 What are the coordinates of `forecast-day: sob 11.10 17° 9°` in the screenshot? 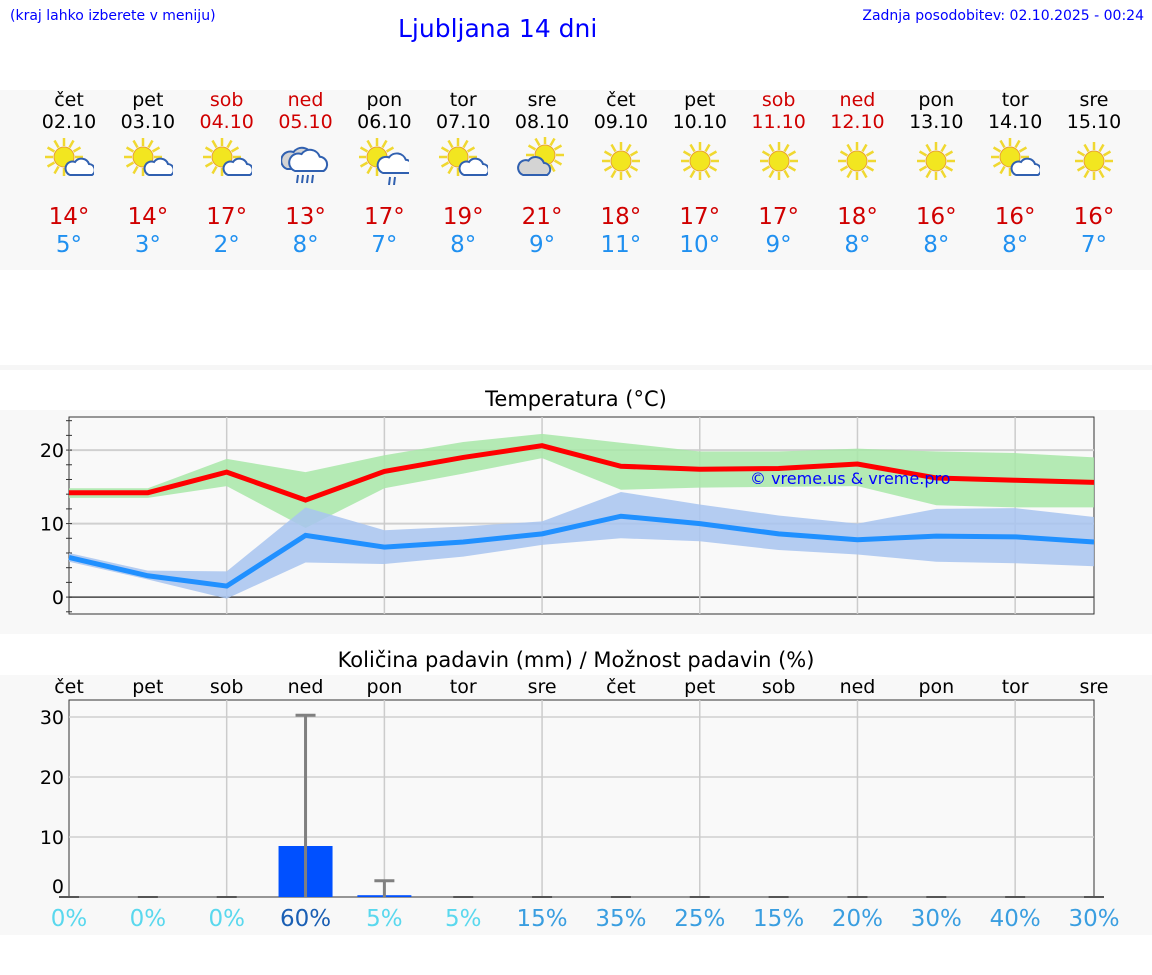 It's located at (779, 174).